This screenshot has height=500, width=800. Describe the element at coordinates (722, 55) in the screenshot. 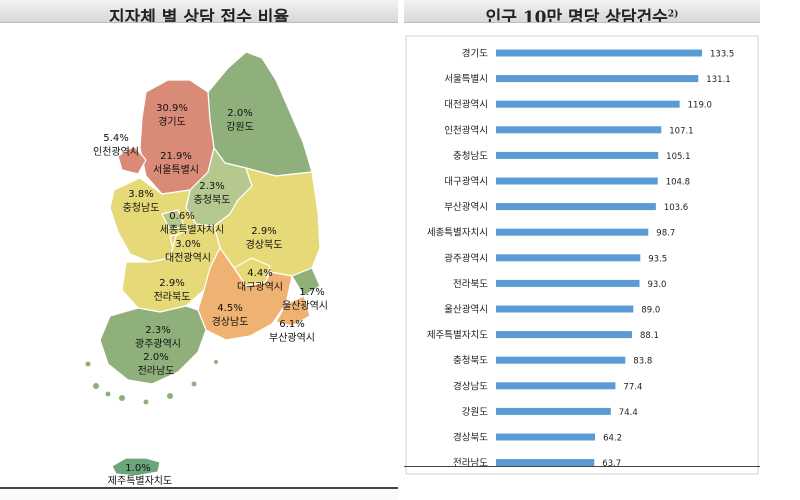

I see `value-label: 133.5` at that location.